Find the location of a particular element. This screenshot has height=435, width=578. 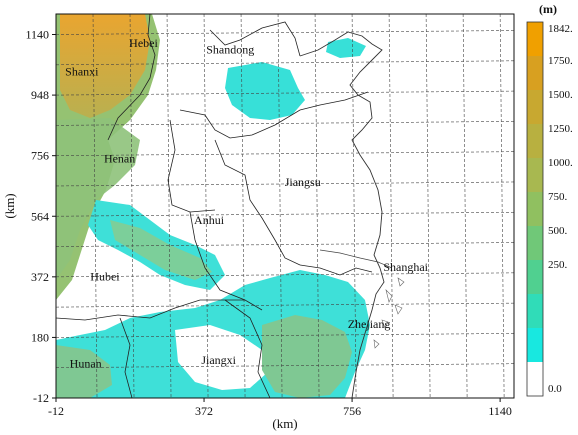

terrain-shanxi-peak is located at coordinates (105, 66).